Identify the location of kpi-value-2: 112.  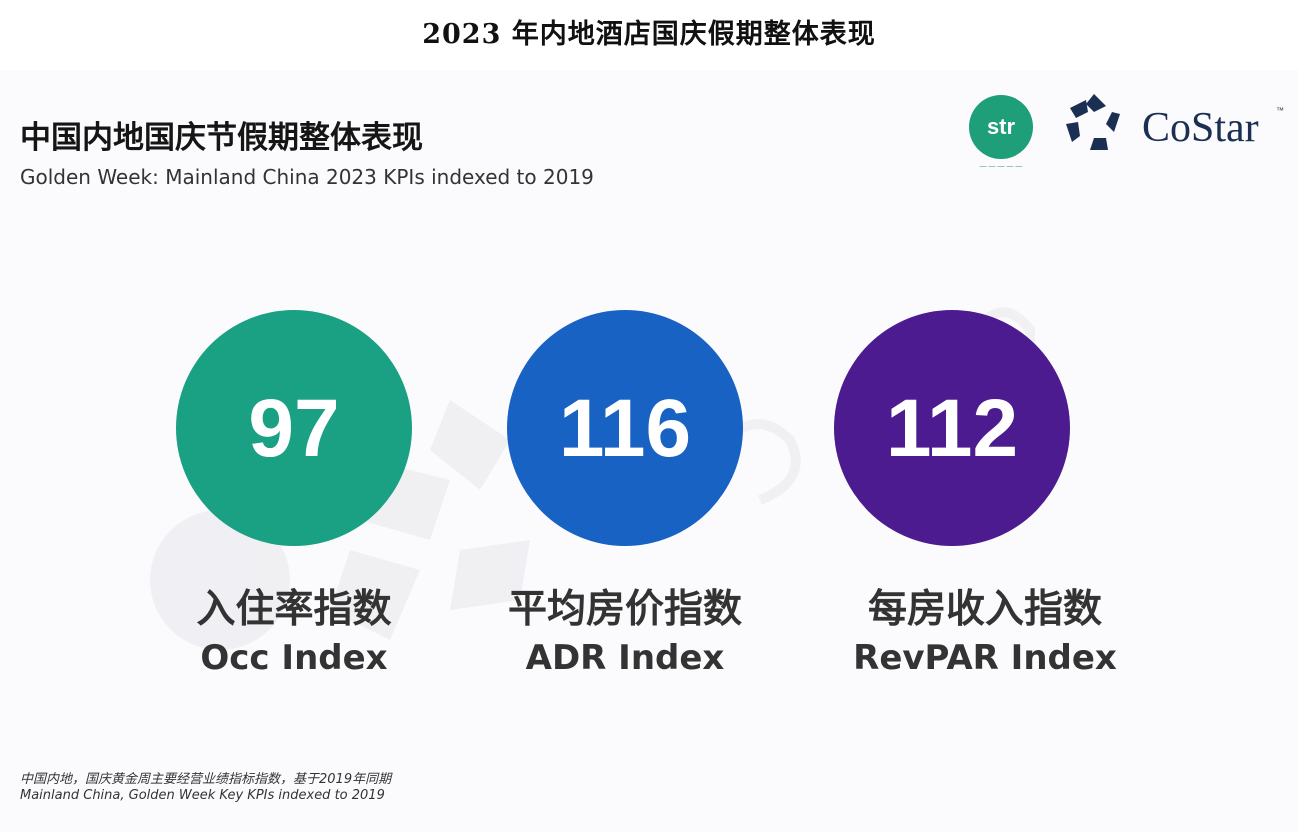
(952, 428).